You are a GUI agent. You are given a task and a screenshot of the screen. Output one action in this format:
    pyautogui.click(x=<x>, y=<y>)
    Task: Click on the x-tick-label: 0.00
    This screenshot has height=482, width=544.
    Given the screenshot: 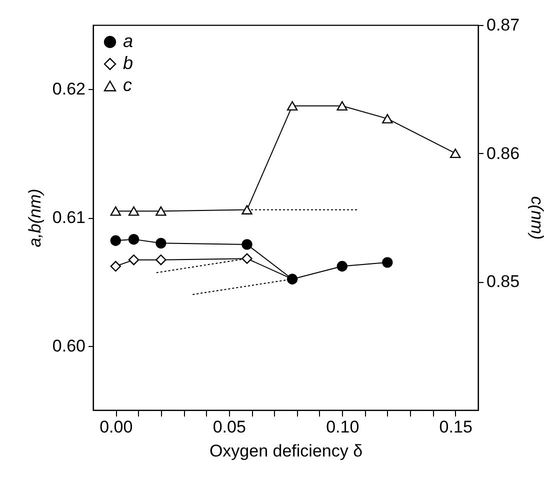 What is the action you would take?
    pyautogui.click(x=116, y=427)
    